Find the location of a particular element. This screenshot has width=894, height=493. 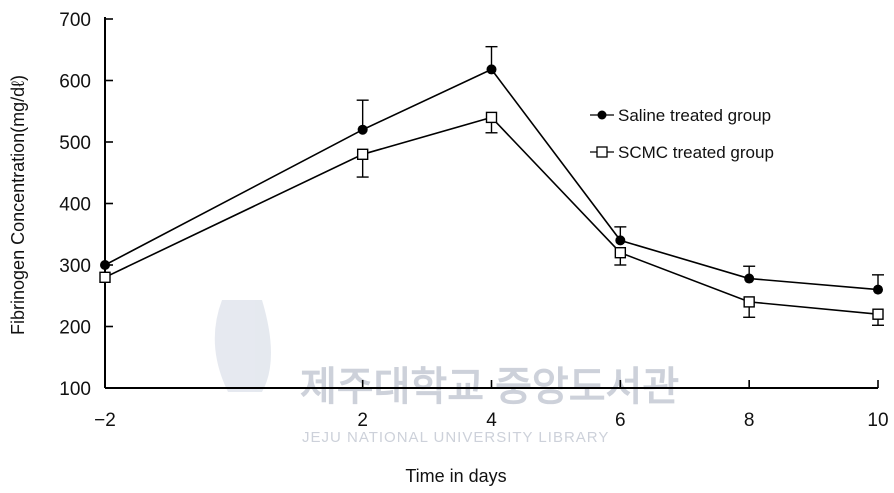

y-tick-label: 400 is located at coordinates (75, 205).